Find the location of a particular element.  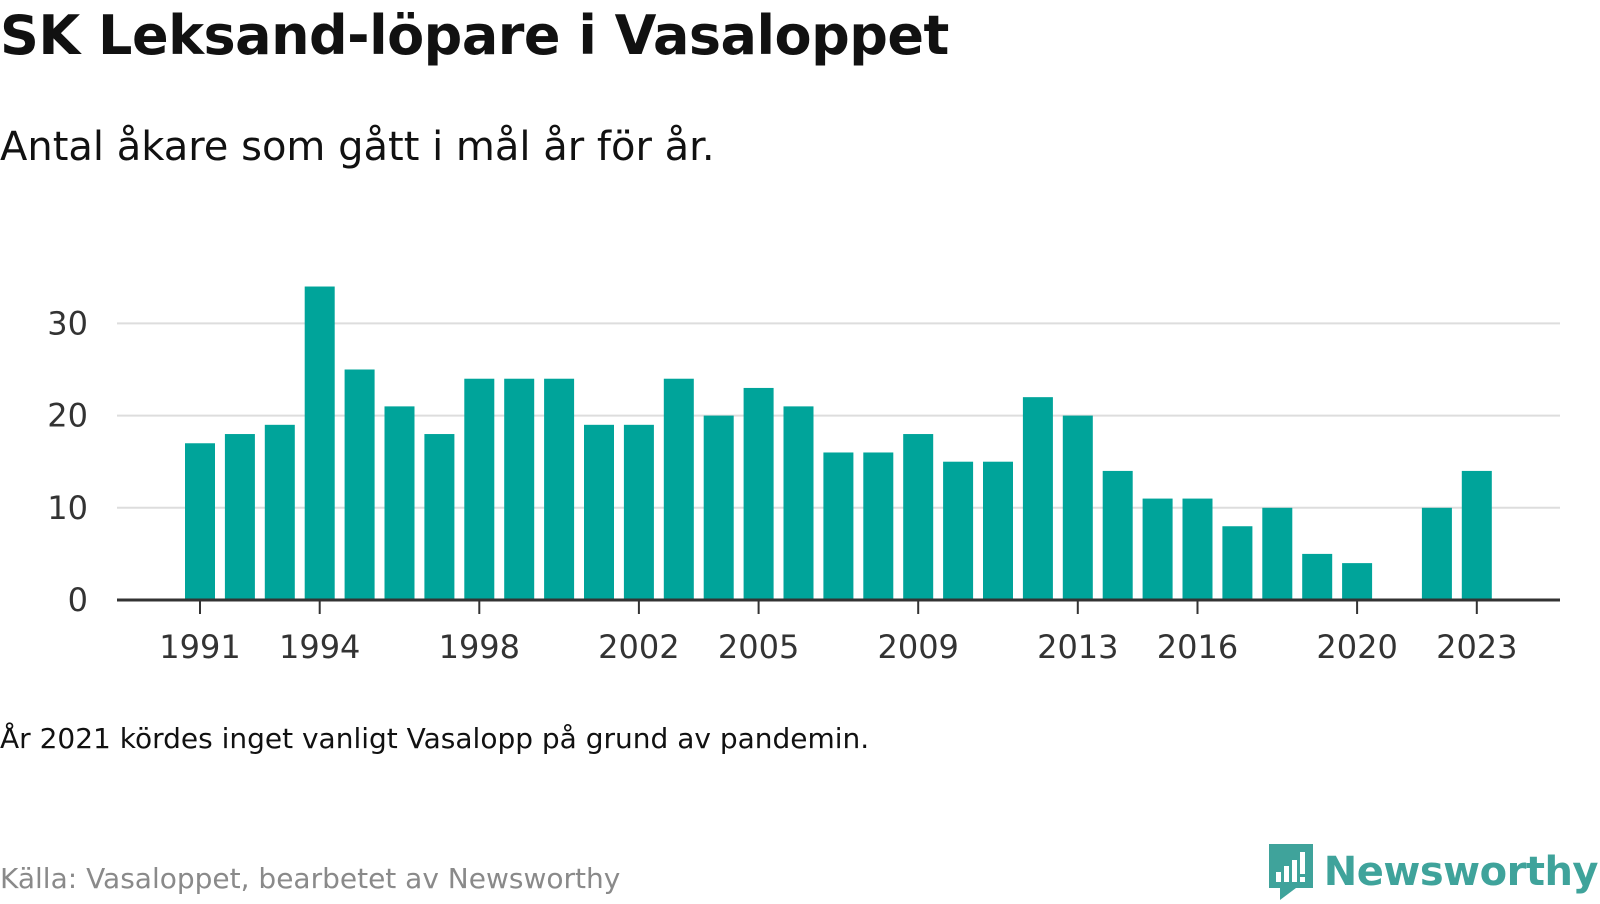

bar-2000 is located at coordinates (559, 489).